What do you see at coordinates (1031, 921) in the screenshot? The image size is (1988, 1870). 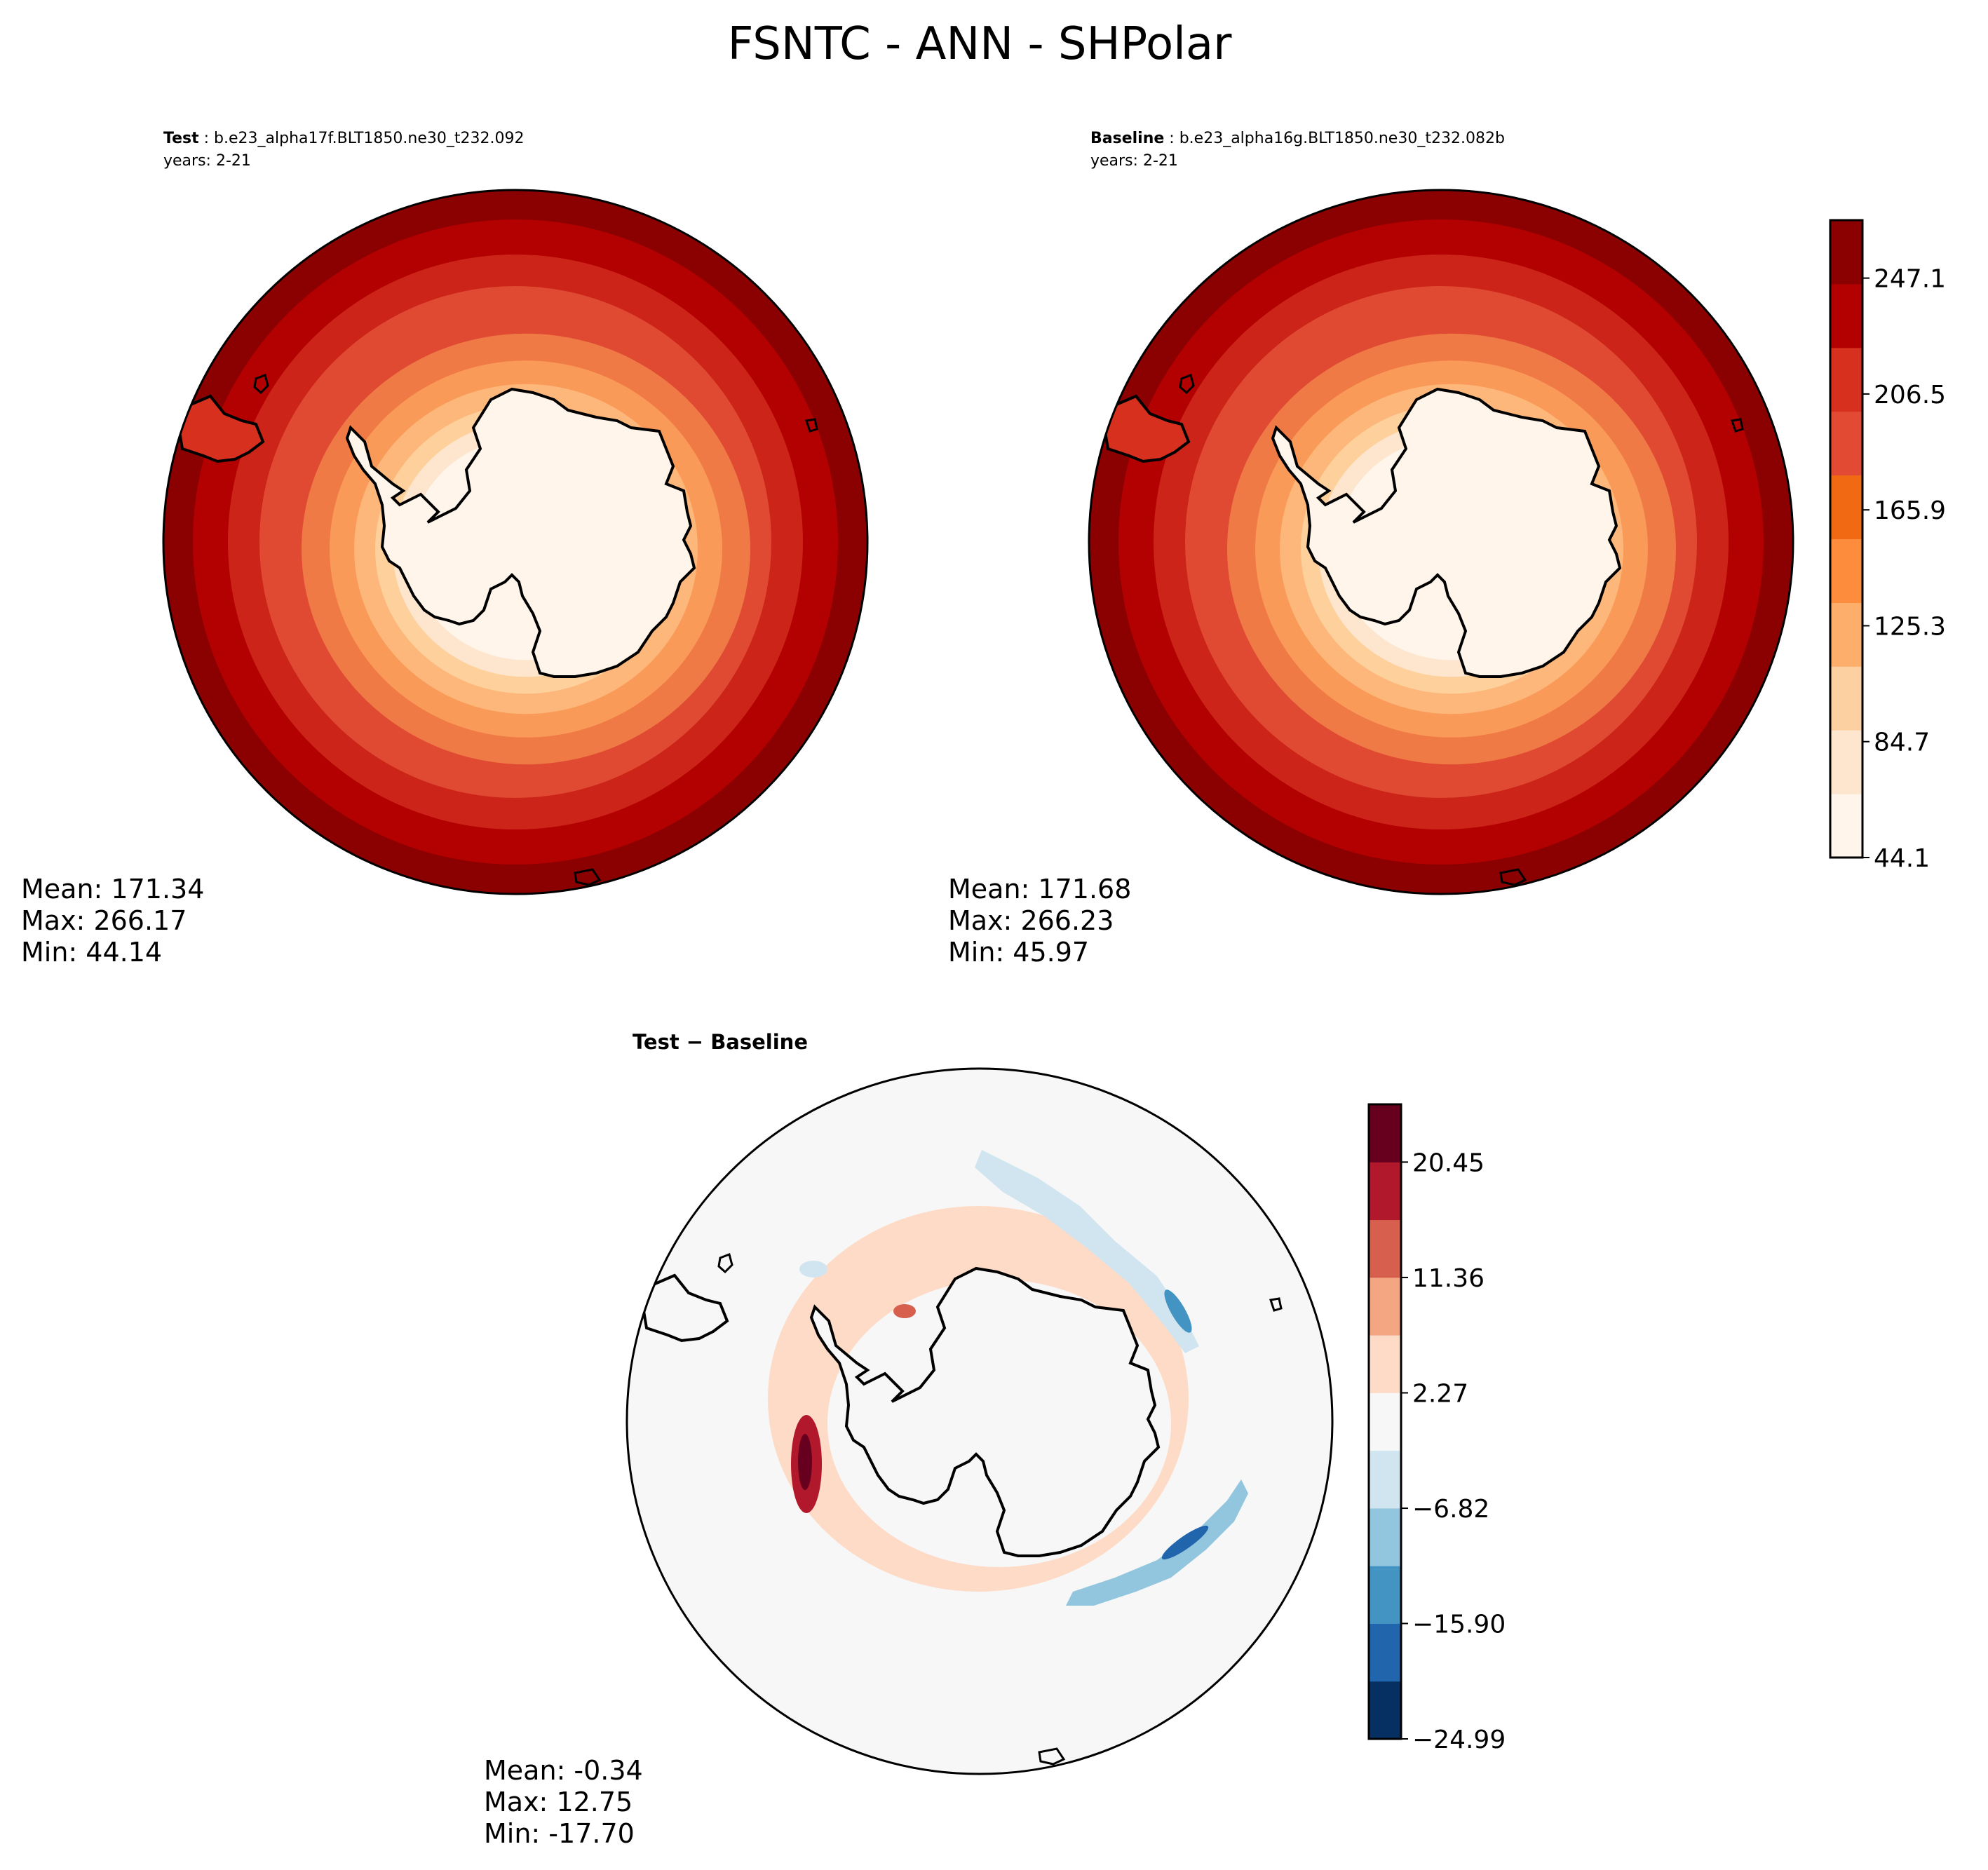 I see `baseline-stat-max: Max: 266.23` at bounding box center [1031, 921].